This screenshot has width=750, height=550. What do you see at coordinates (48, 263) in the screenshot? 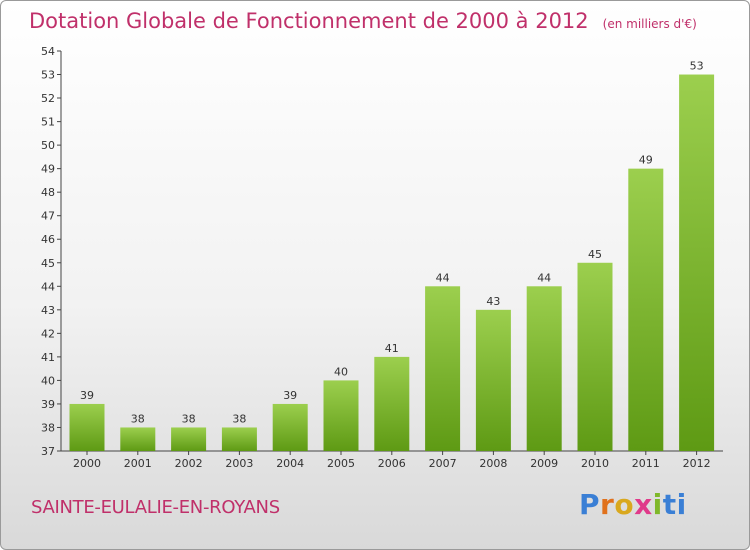
I see `y-tick-label: 45` at bounding box center [48, 263].